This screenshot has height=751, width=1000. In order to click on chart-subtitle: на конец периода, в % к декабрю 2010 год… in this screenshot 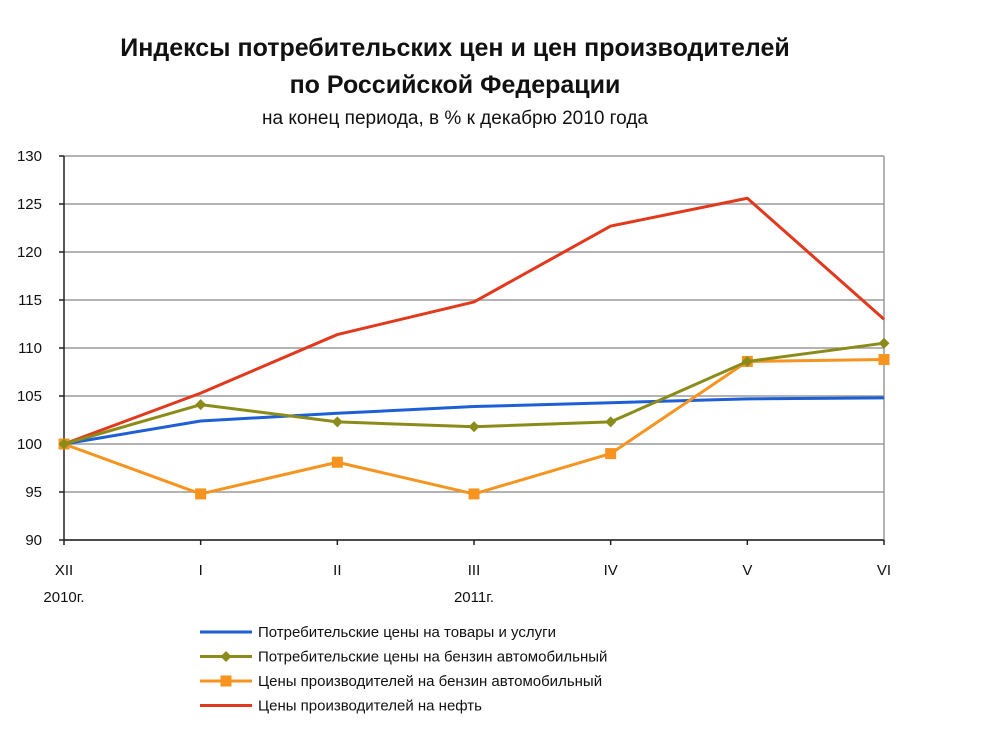, I will do `click(455, 118)`.